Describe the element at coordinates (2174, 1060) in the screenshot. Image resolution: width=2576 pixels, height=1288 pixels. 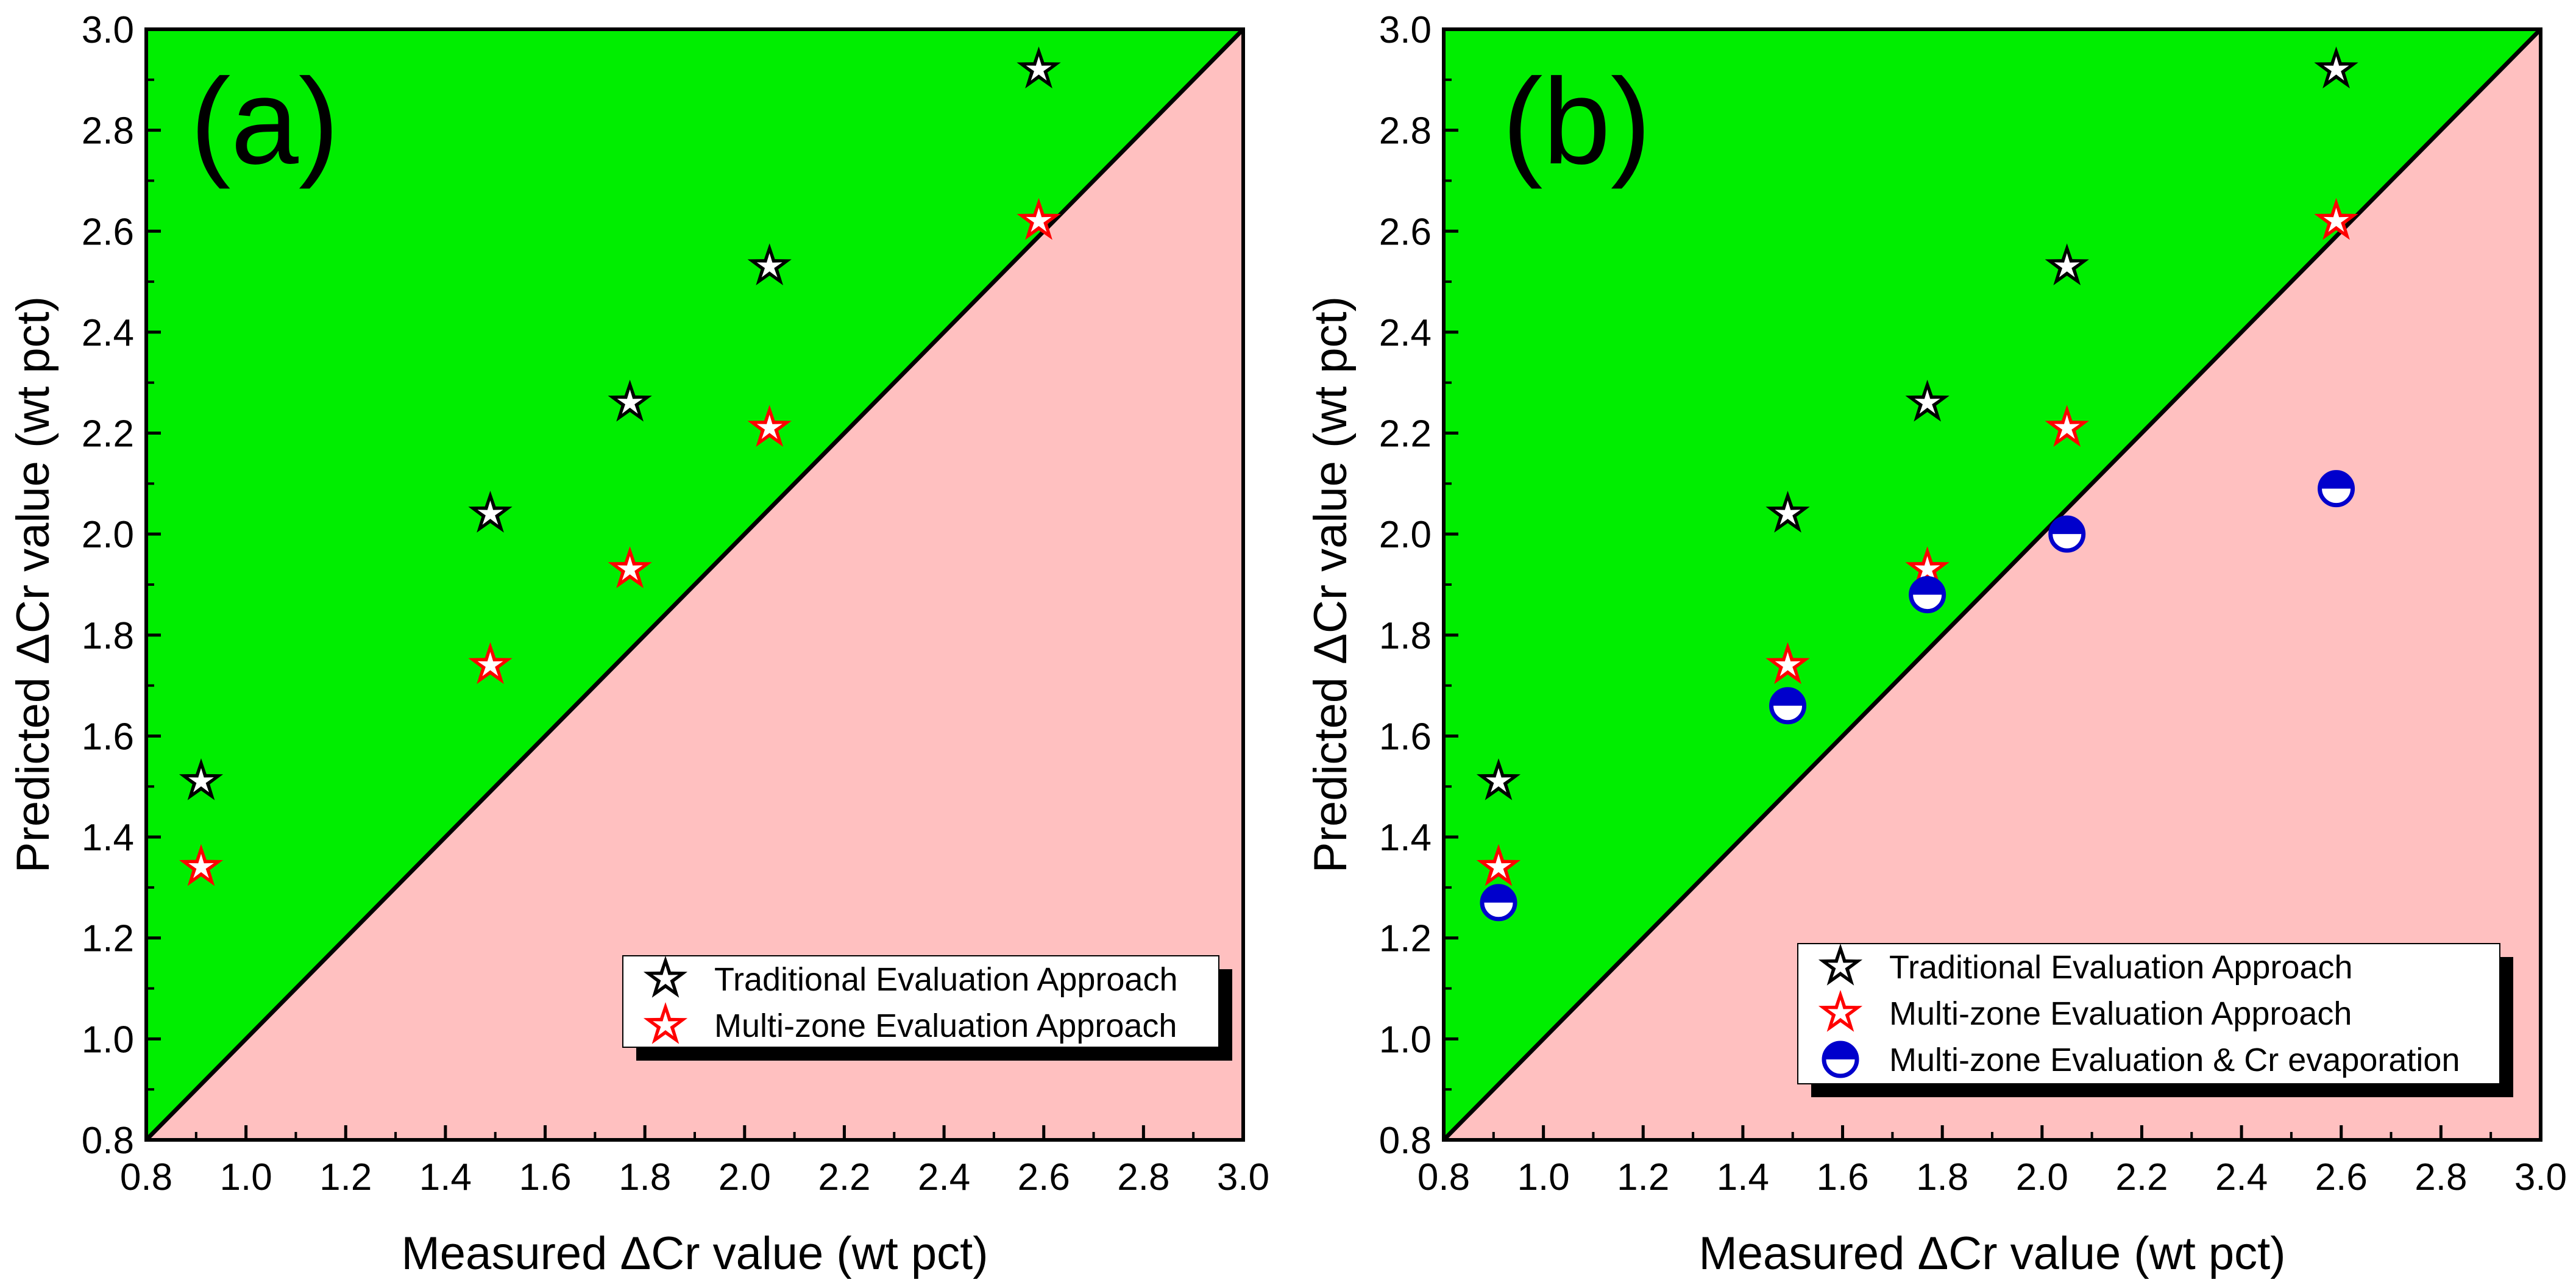
I see `legend-label: Multi-zone Evaluation & Cr evaporation` at that location.